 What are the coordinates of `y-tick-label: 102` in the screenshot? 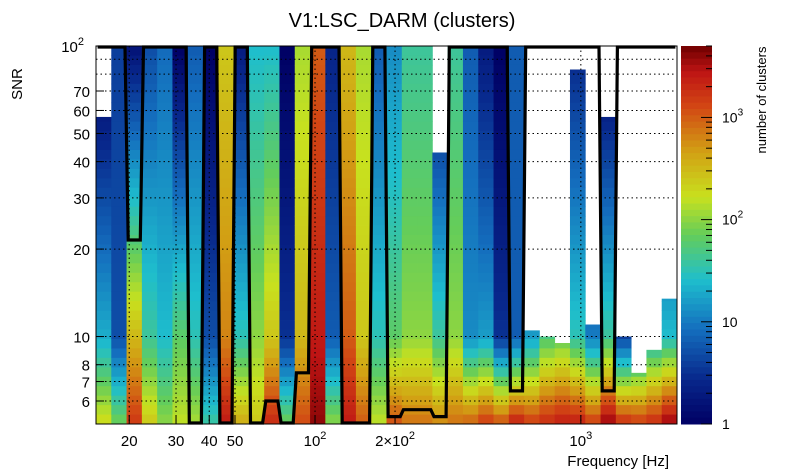 It's located at (72, 46).